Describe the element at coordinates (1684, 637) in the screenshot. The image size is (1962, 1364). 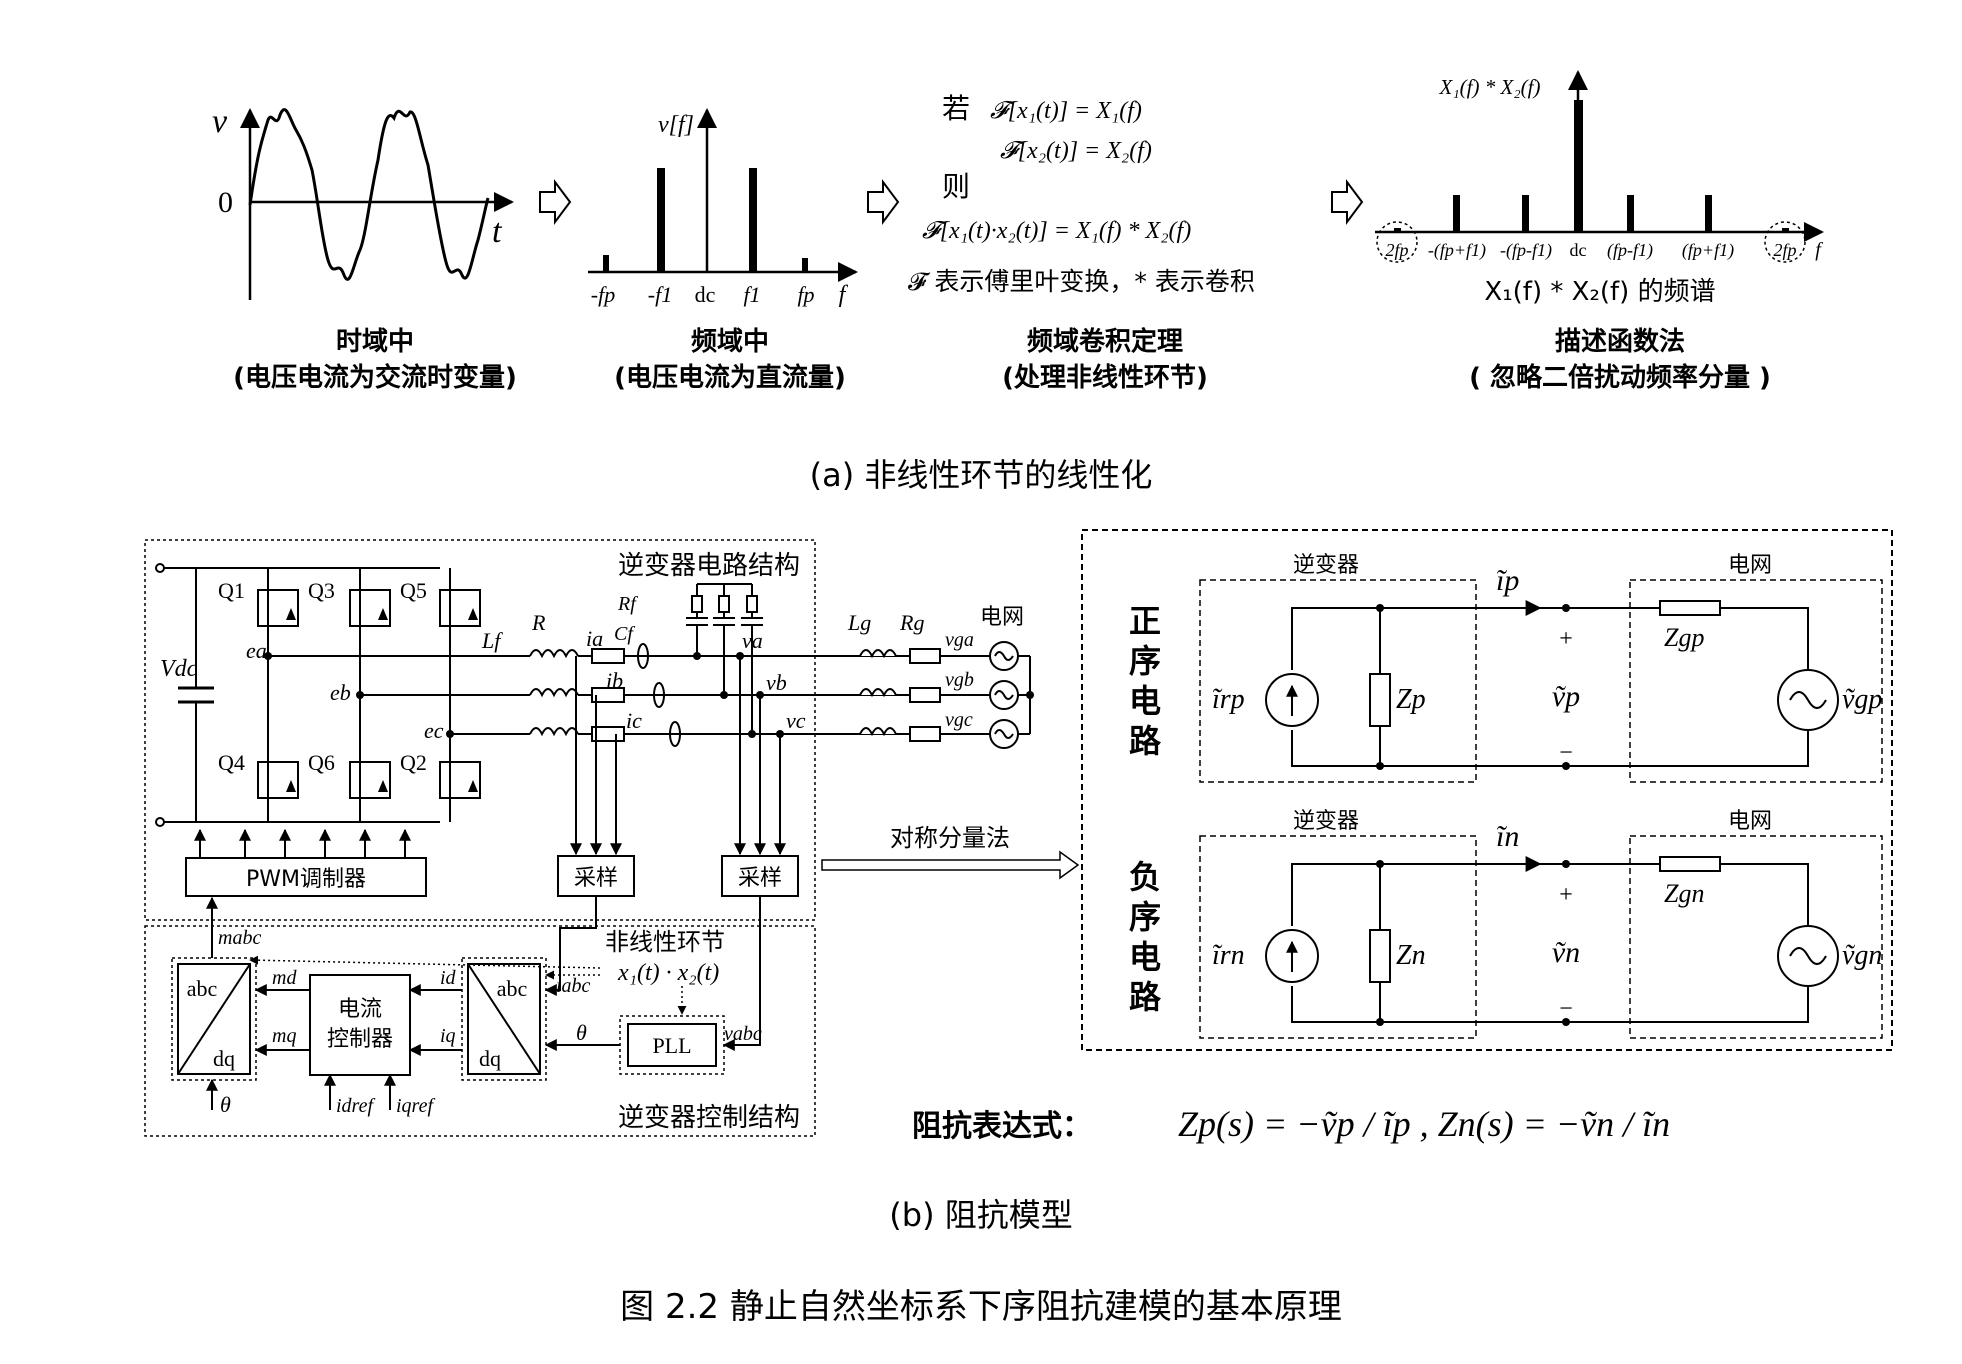
I see `pos-grid-impedance-label: Zgp` at that location.